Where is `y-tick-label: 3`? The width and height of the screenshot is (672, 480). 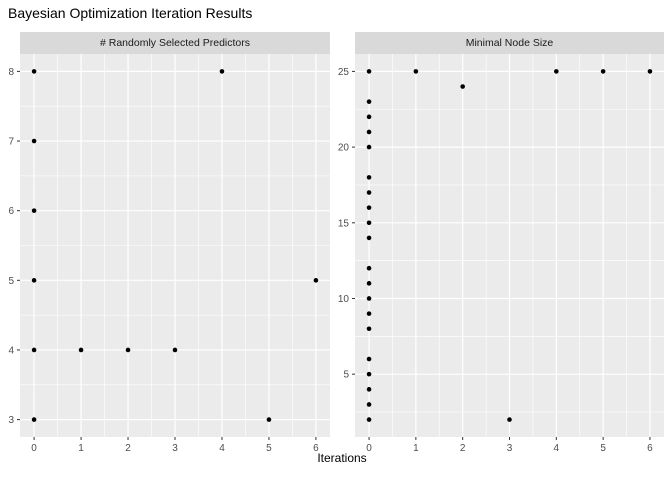 y-tick-label: 3 is located at coordinates (11, 420).